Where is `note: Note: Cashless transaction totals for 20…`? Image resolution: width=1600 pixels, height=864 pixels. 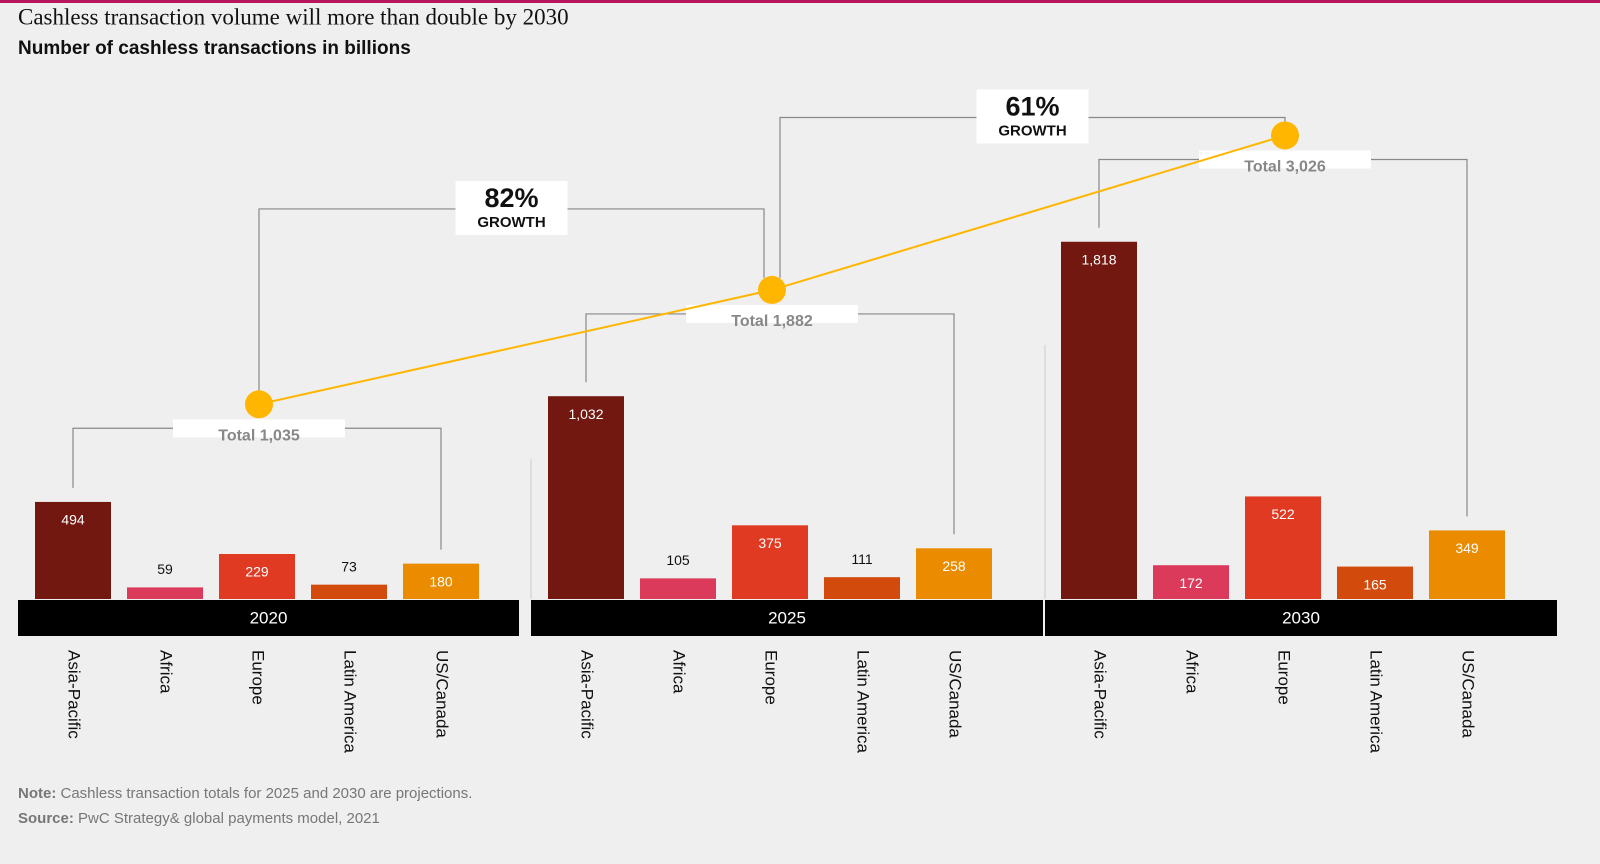
note: Note: Cashless transaction totals for 20… is located at coordinates (245, 793).